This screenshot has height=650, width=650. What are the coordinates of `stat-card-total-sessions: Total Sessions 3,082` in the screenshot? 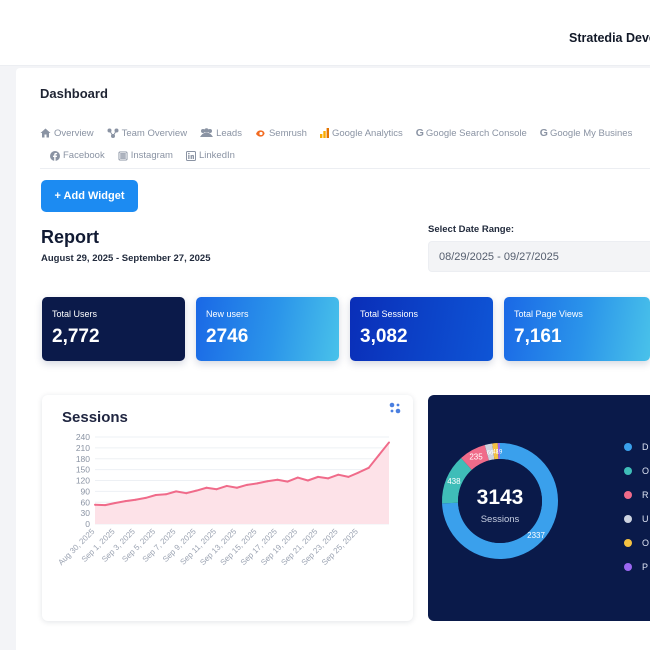 It's located at (421, 329).